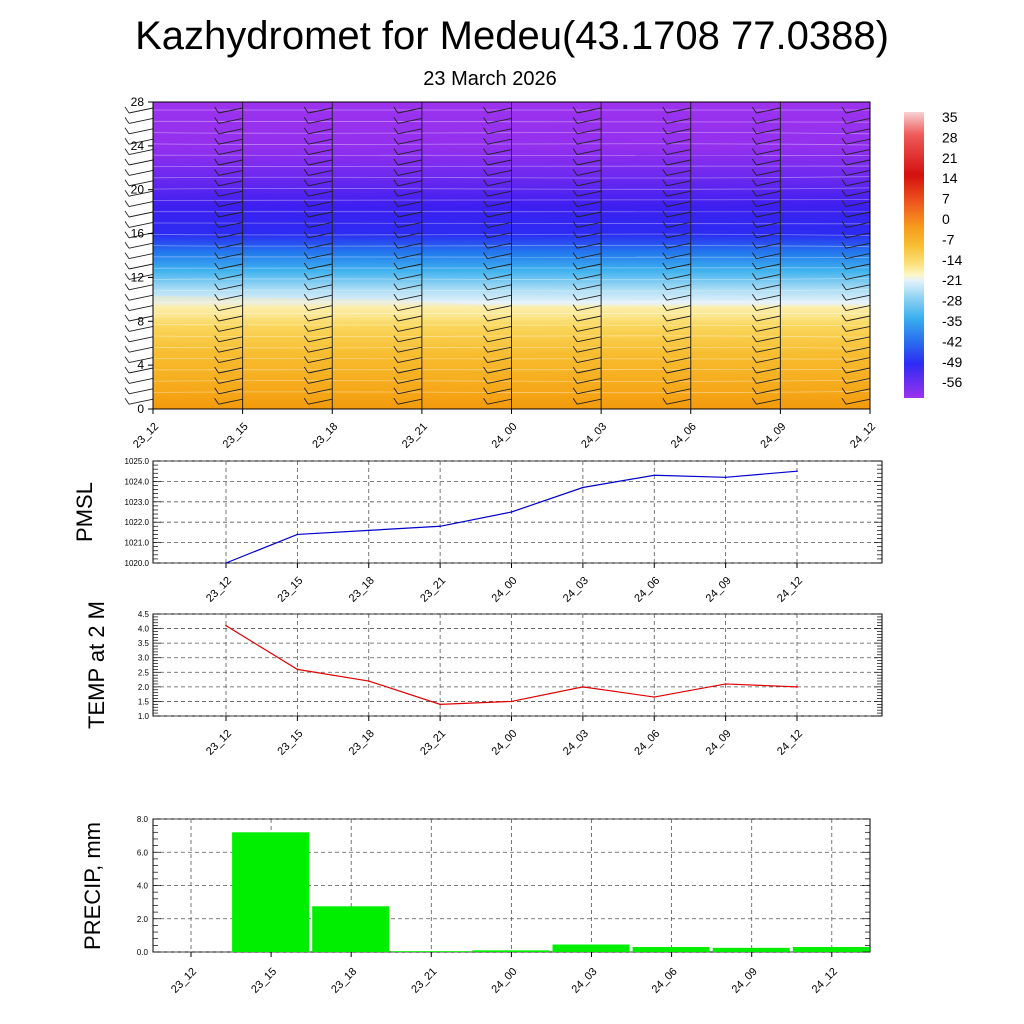 The image size is (1024, 1024). I want to click on colorbar-label: 35, so click(950, 117).